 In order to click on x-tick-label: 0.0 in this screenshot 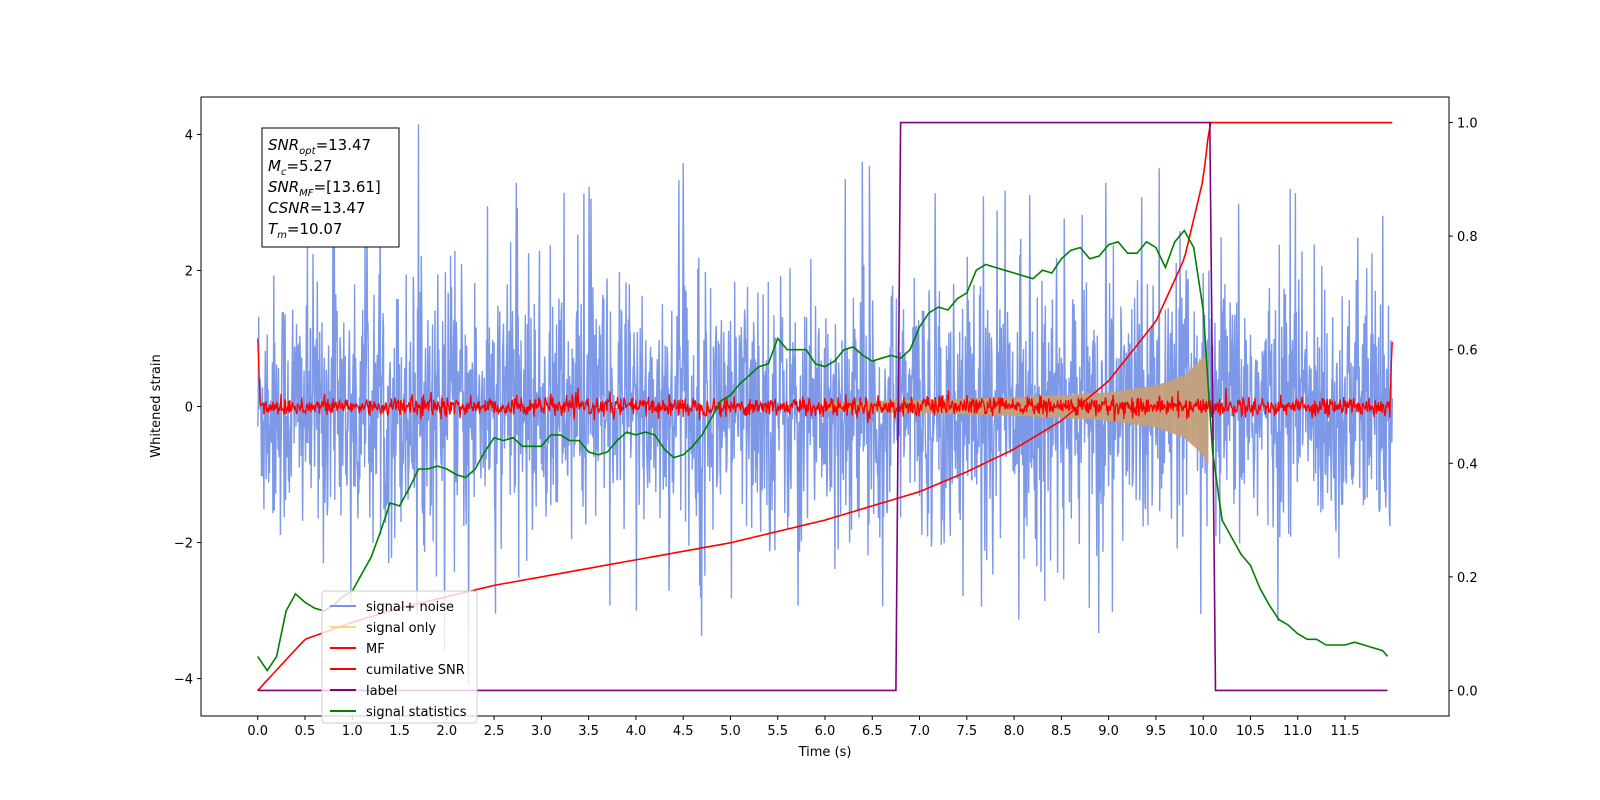, I will do `click(257, 731)`.